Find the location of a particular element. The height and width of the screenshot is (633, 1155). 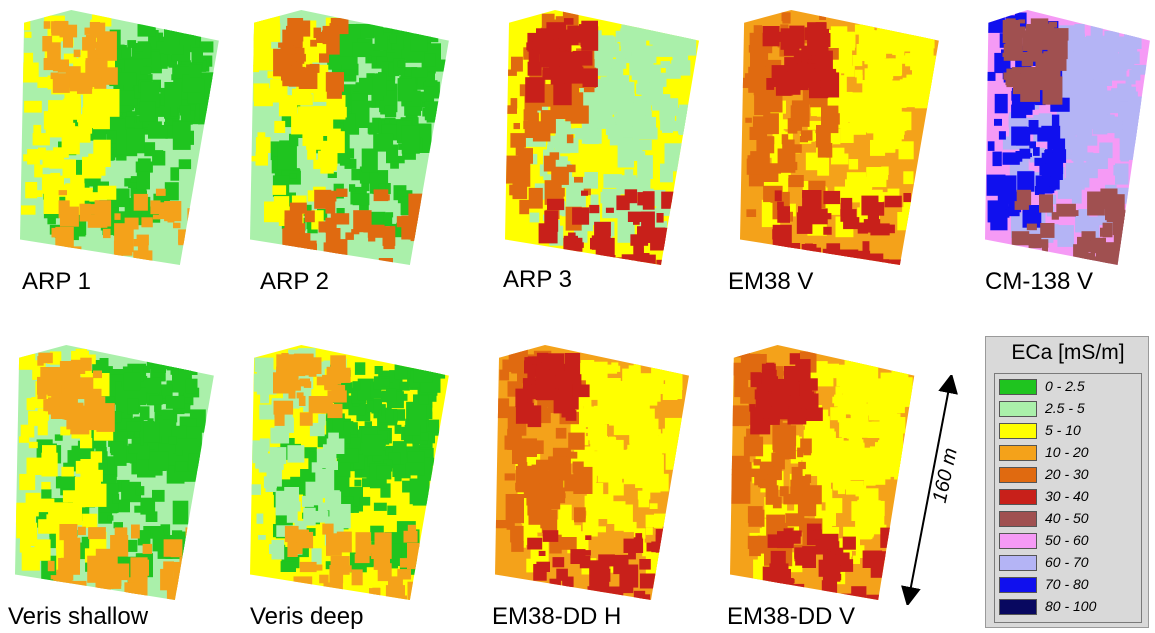

legend-label: 10 - 20 is located at coordinates (1067, 452).